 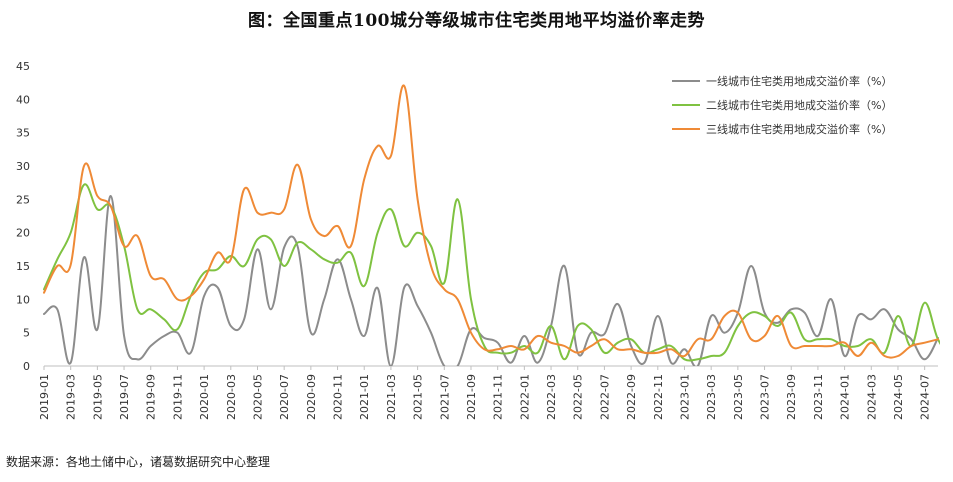 What do you see at coordinates (151, 397) in the screenshot?
I see `x-tick-label: 2019-09` at bounding box center [151, 397].